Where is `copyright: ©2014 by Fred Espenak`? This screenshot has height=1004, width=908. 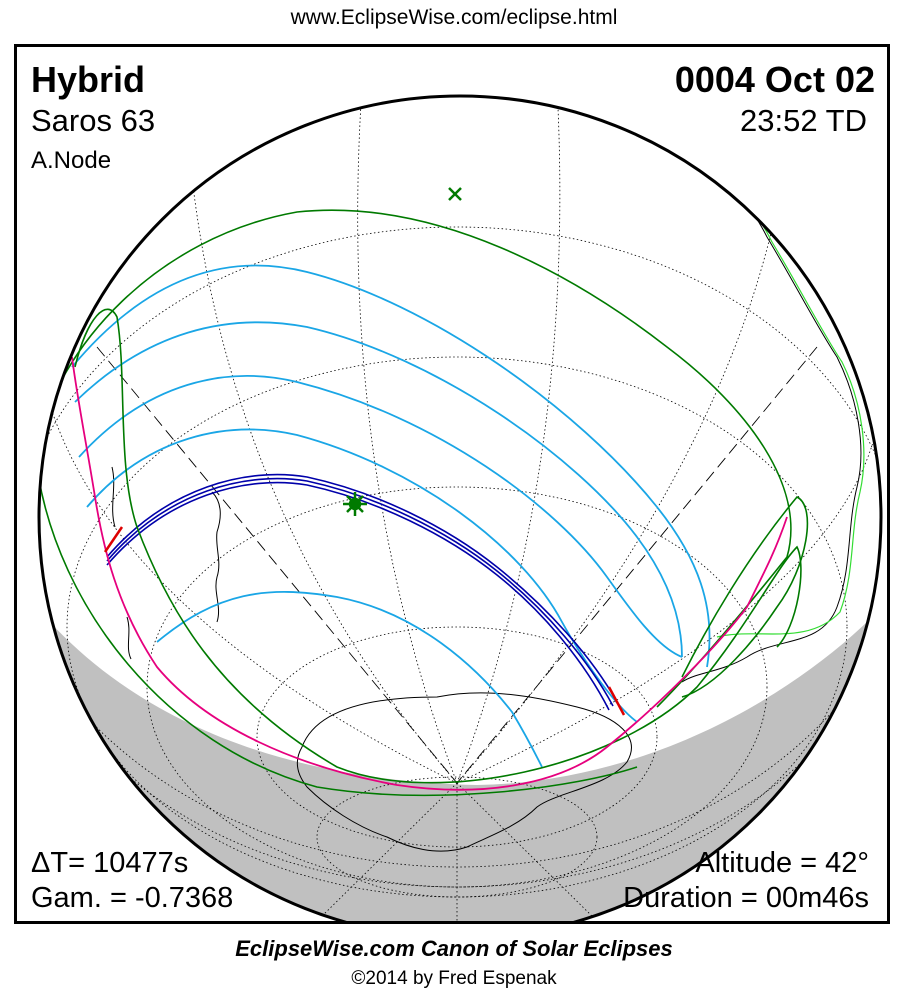
copyright: ©2014 by Fred Espenak is located at coordinates (454, 978).